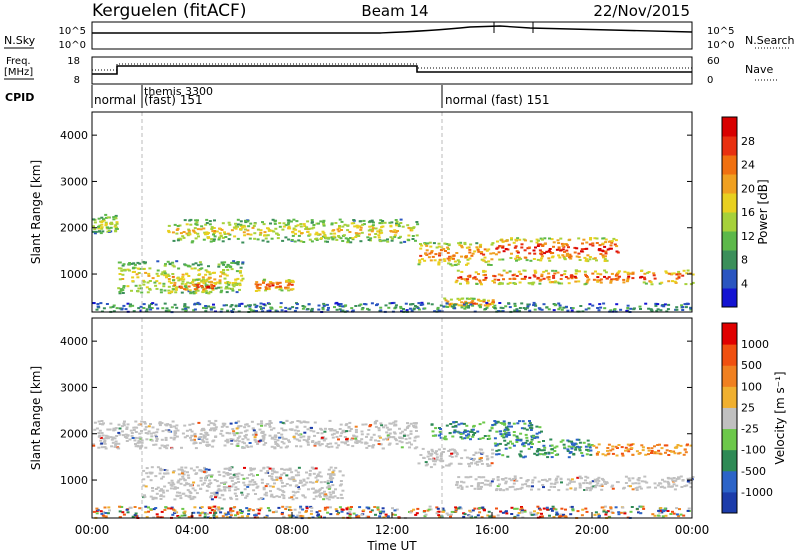  Describe the element at coordinates (74, 274) in the screenshot. I see `y-tick-label: 1000` at that location.